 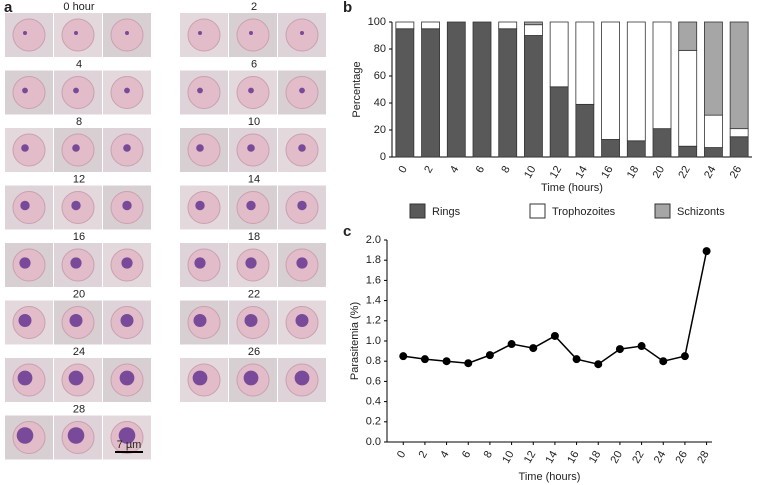 What do you see at coordinates (444, 454) in the screenshot?
I see `x-tick-label: 4` at bounding box center [444, 454].